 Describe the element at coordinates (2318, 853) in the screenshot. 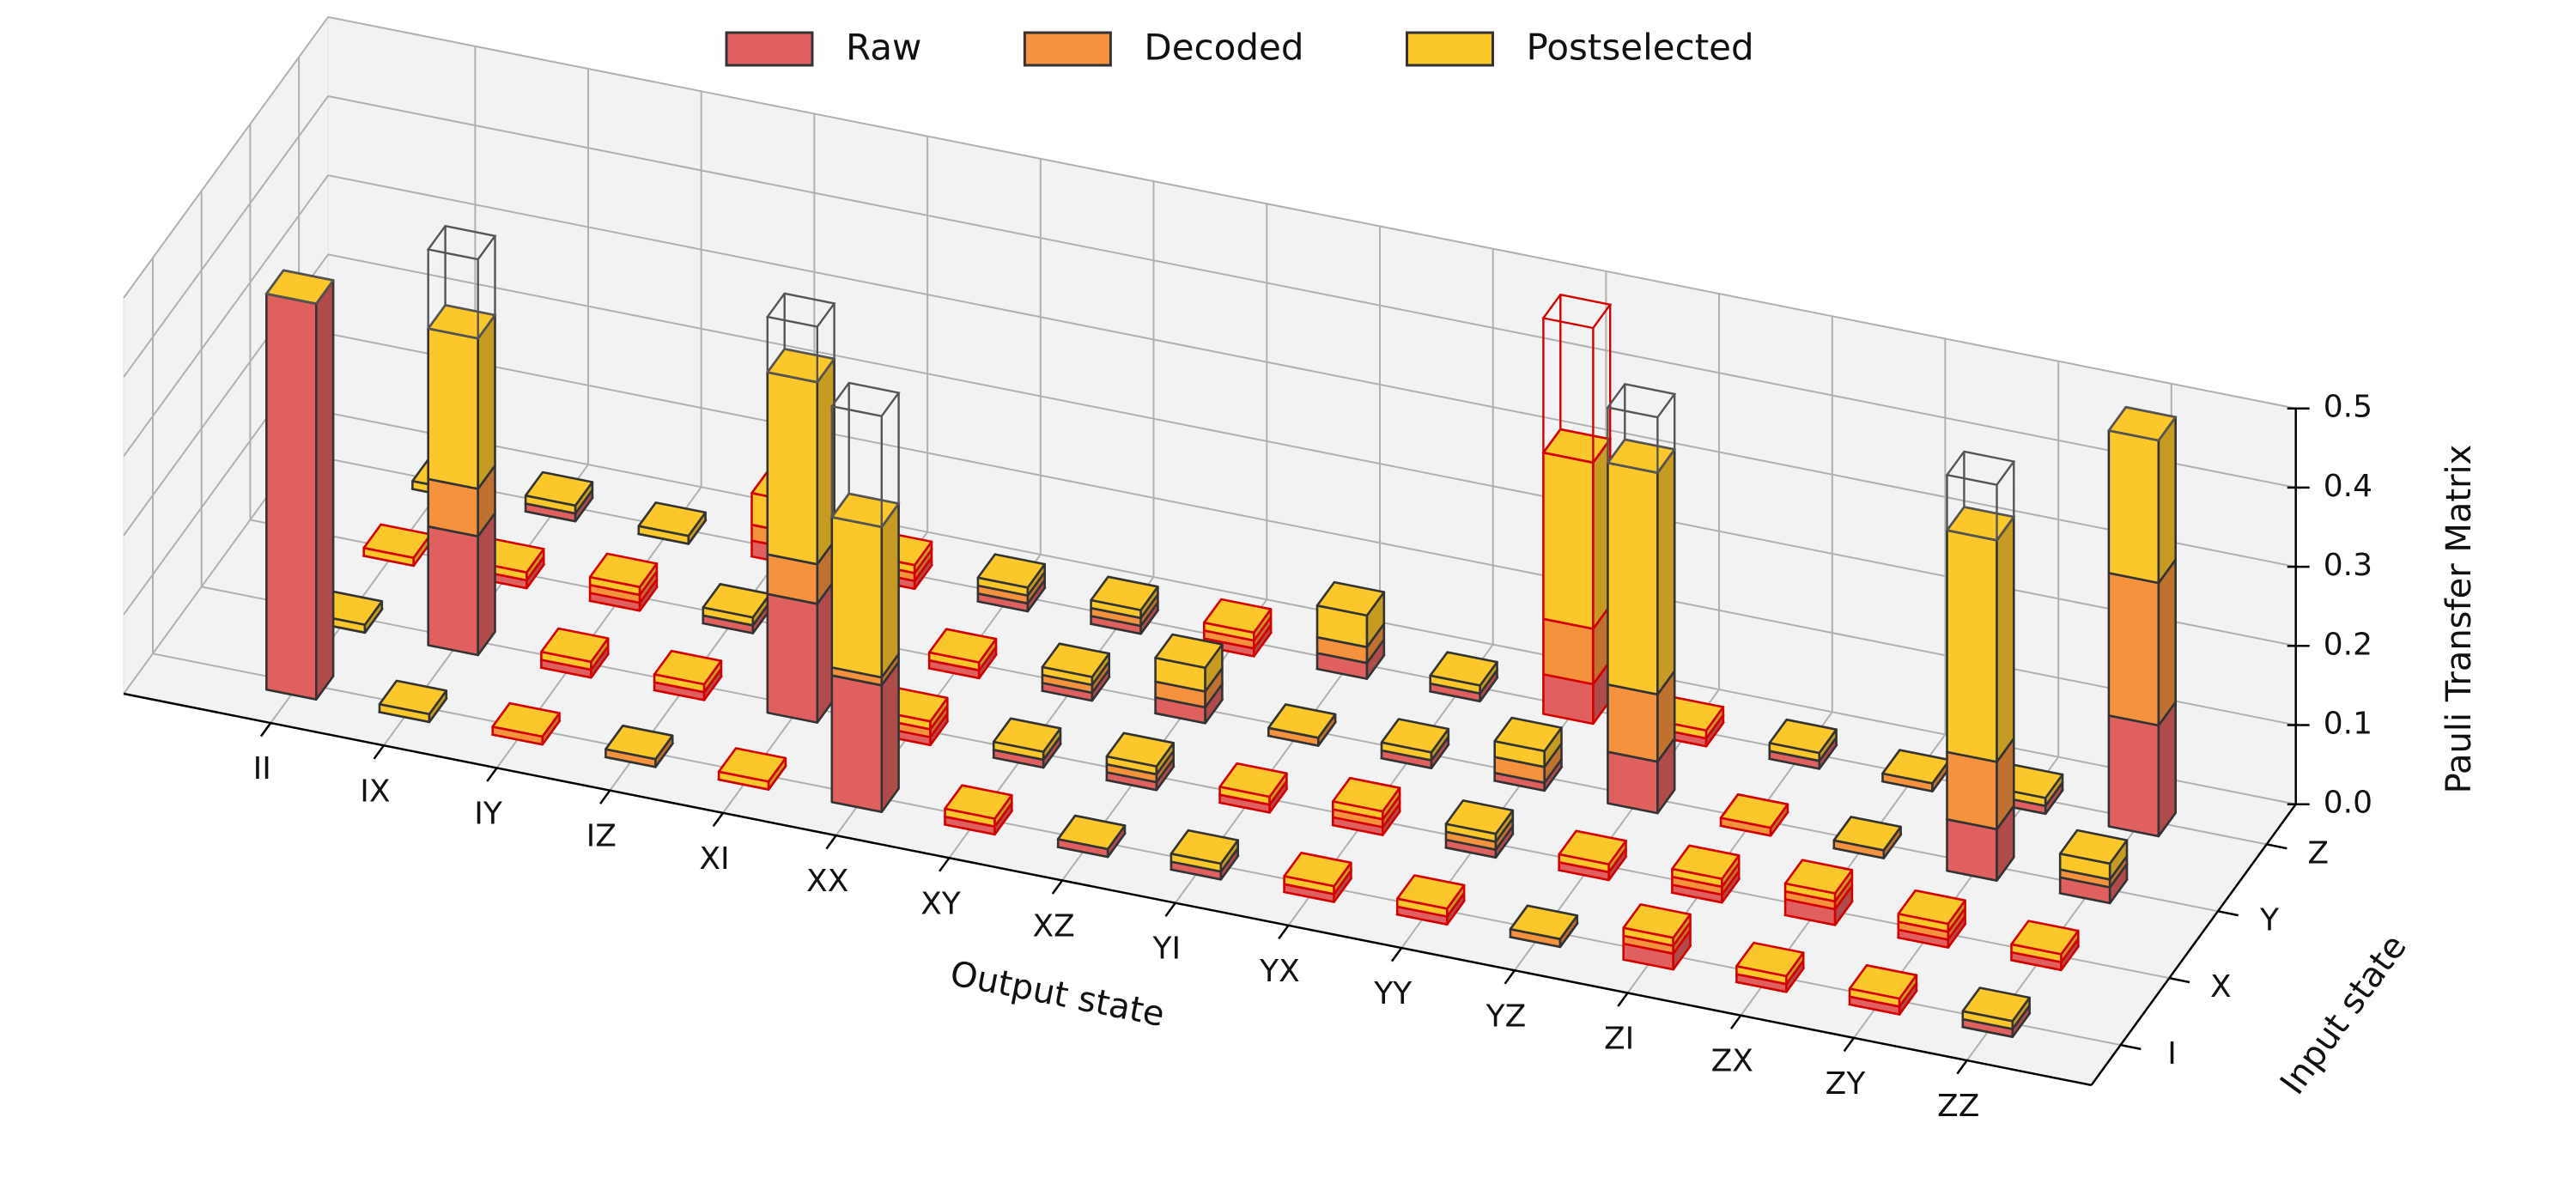

I see `y-tick-label: Z` at that location.